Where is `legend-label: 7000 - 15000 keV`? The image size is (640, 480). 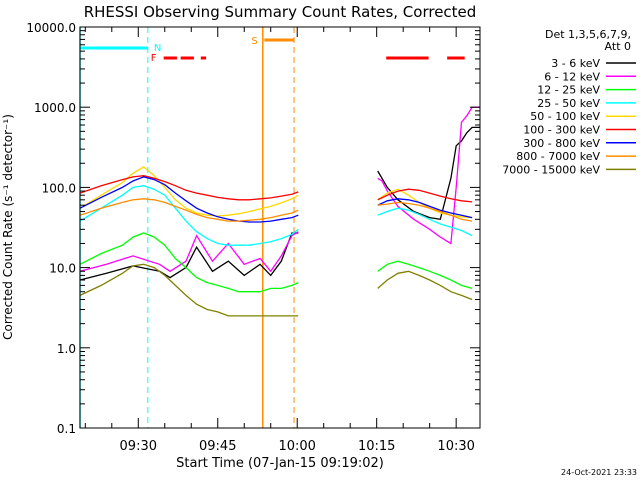 legend-label: 7000 - 15000 keV is located at coordinates (551, 169).